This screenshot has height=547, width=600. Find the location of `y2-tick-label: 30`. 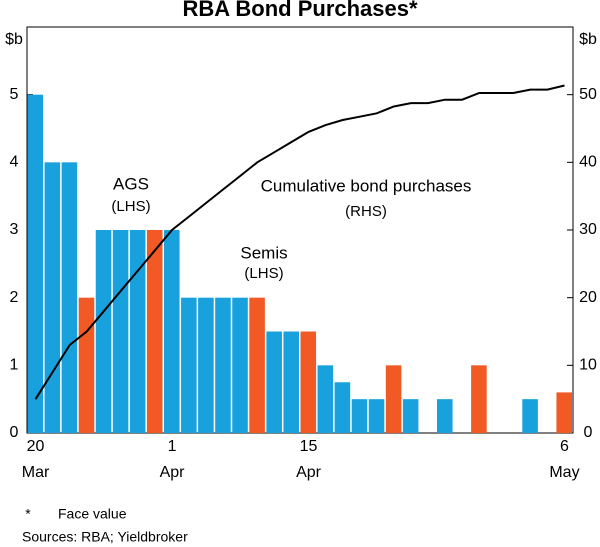

y2-tick-label: 30 is located at coordinates (588, 229).